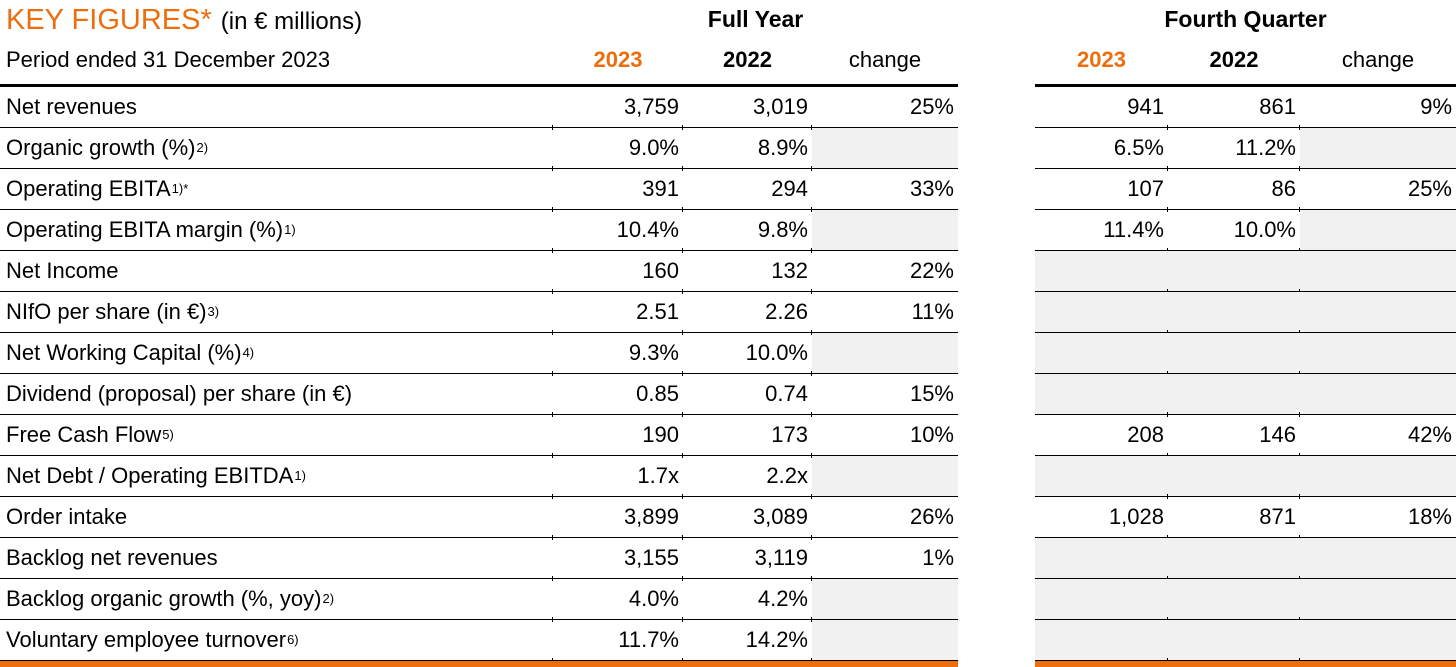 Image resolution: width=1456 pixels, height=667 pixels. What do you see at coordinates (479, 354) in the screenshot?
I see `table-row: Net Working Capital (%) 4) 9.3% 10.0%` at bounding box center [479, 354].